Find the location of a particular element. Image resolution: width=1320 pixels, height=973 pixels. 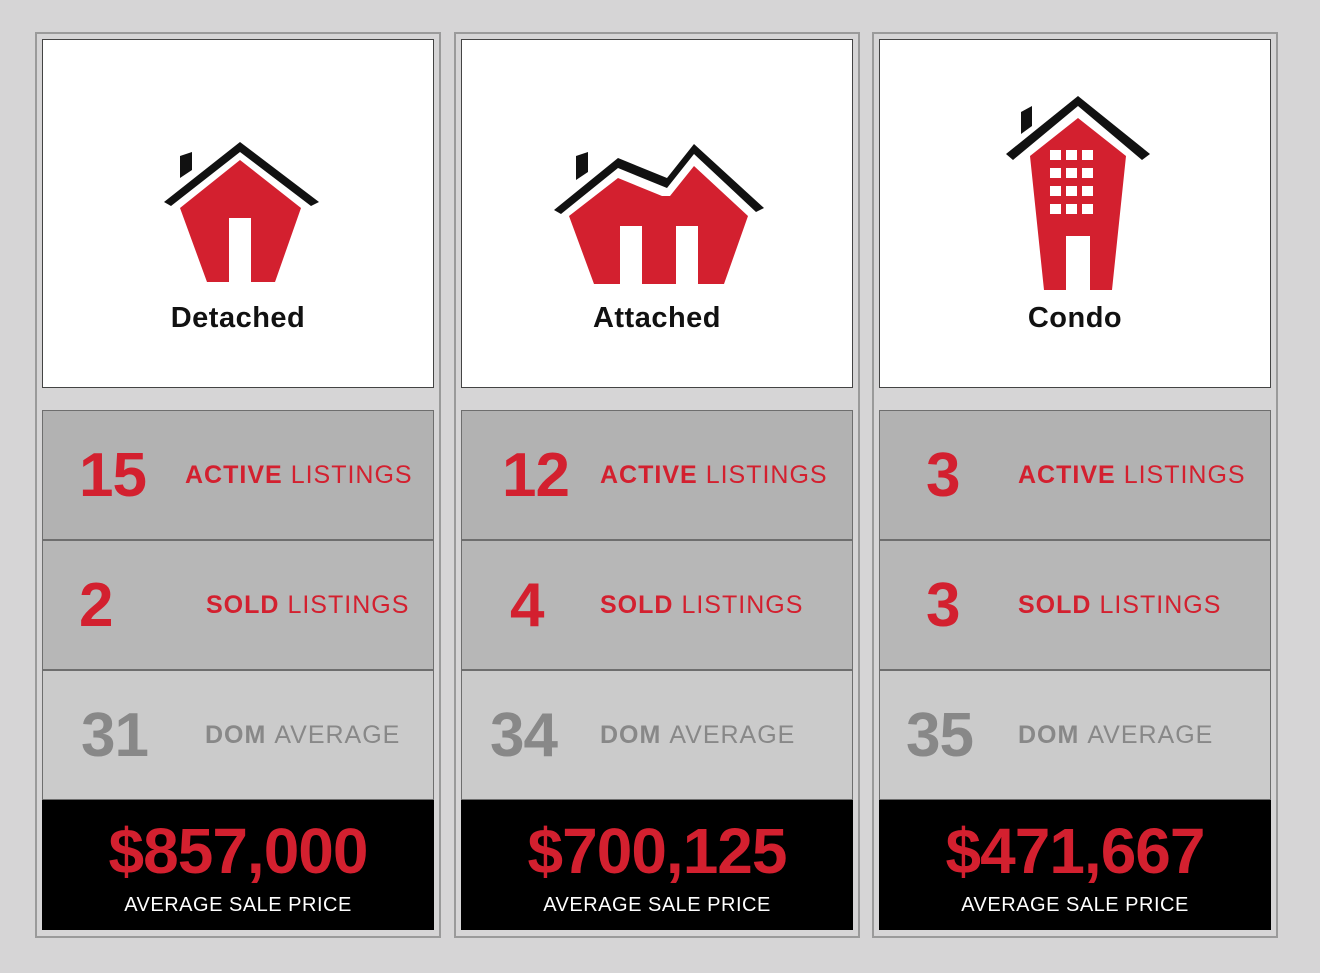

active-count: 3 is located at coordinates (943, 475).